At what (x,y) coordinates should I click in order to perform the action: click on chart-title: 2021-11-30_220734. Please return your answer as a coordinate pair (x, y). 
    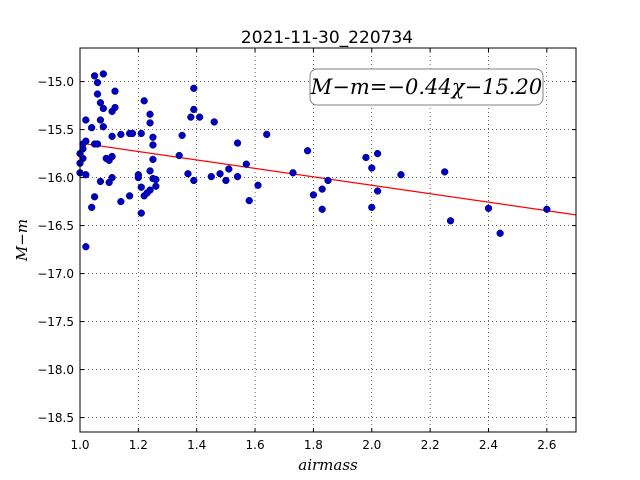
    Looking at the image, I should click on (327, 38).